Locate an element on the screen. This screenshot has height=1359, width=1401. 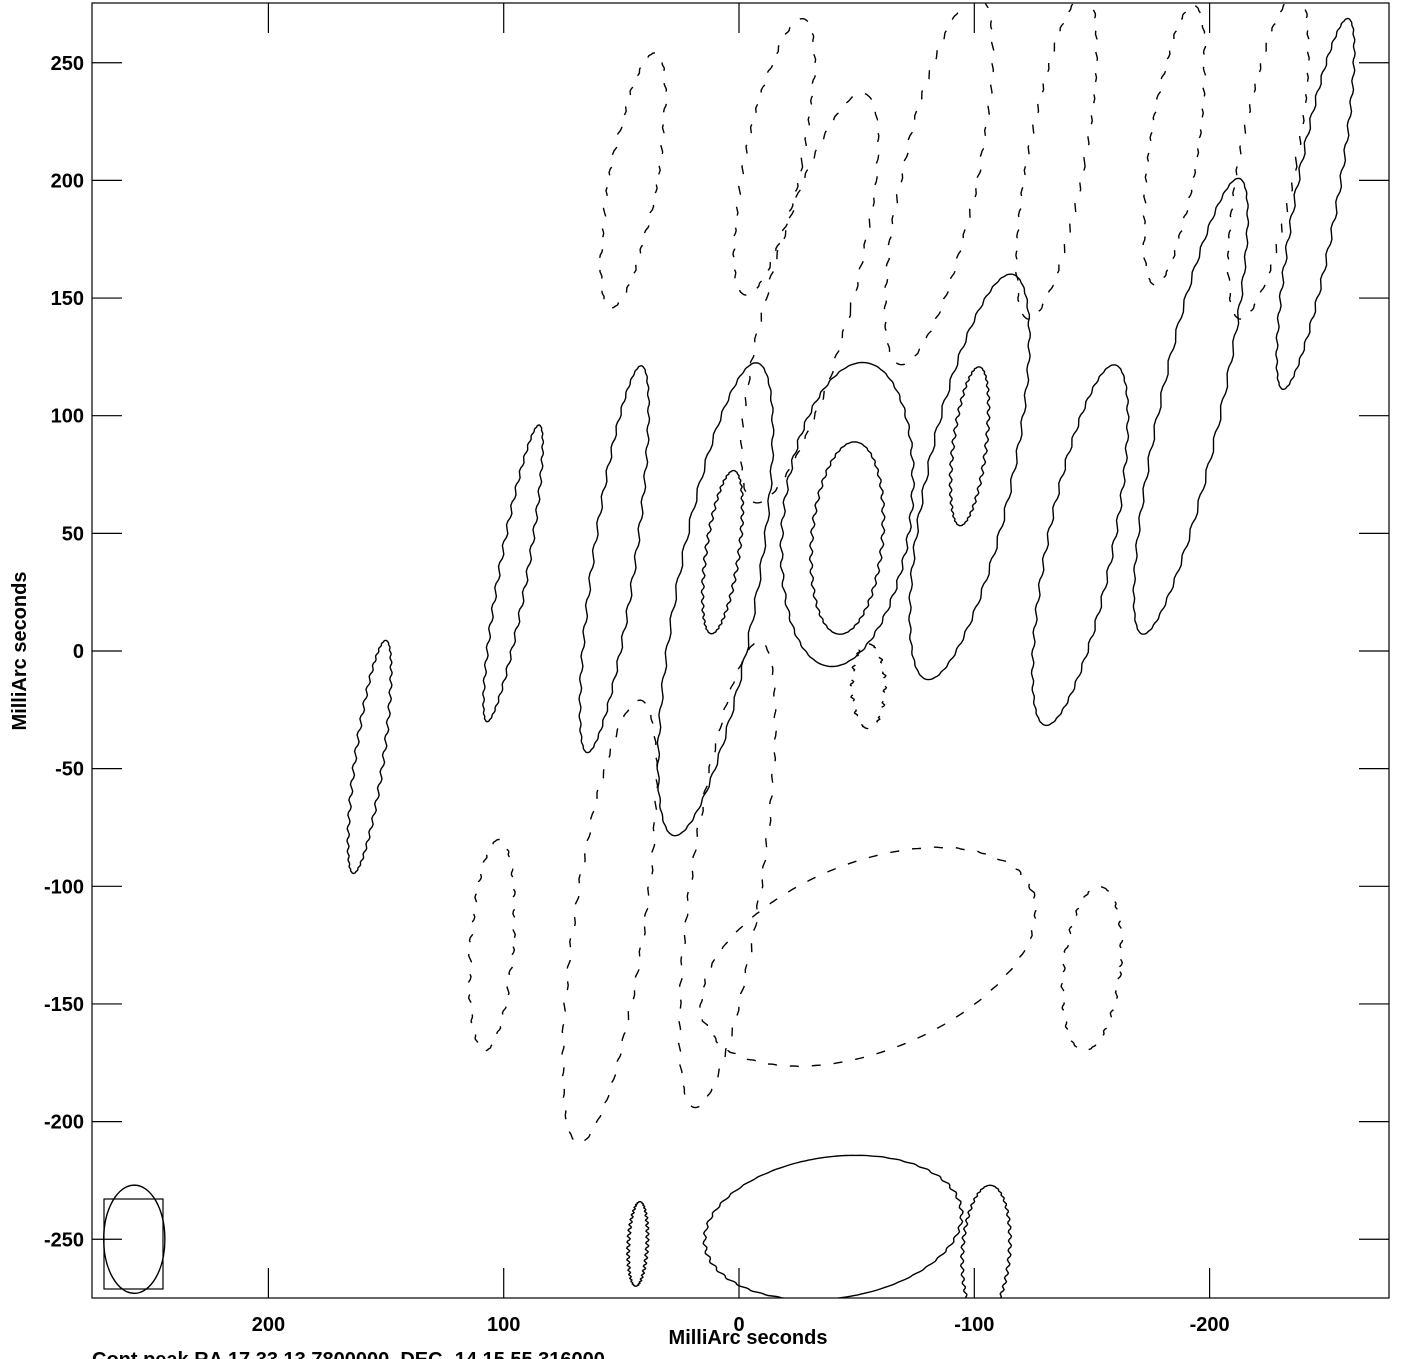
y-tick-label-3: 100 is located at coordinates (67, 417).